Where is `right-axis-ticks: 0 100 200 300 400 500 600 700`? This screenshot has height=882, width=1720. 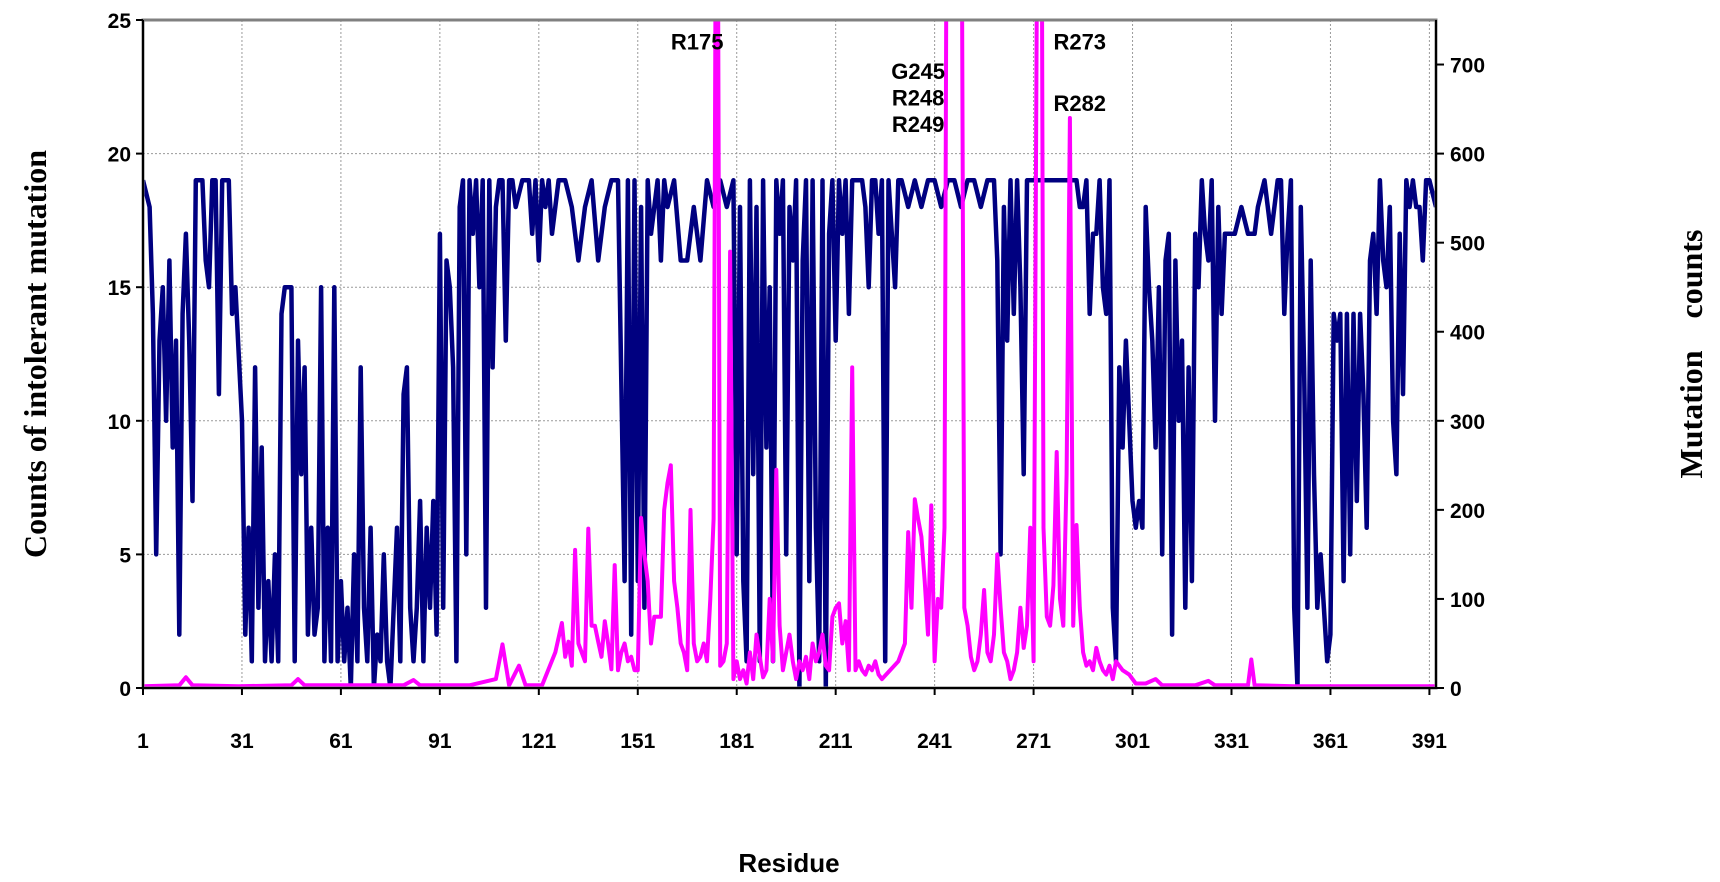 right-axis-ticks: 0 100 200 300 400 500 600 700 is located at coordinates (1460, 378).